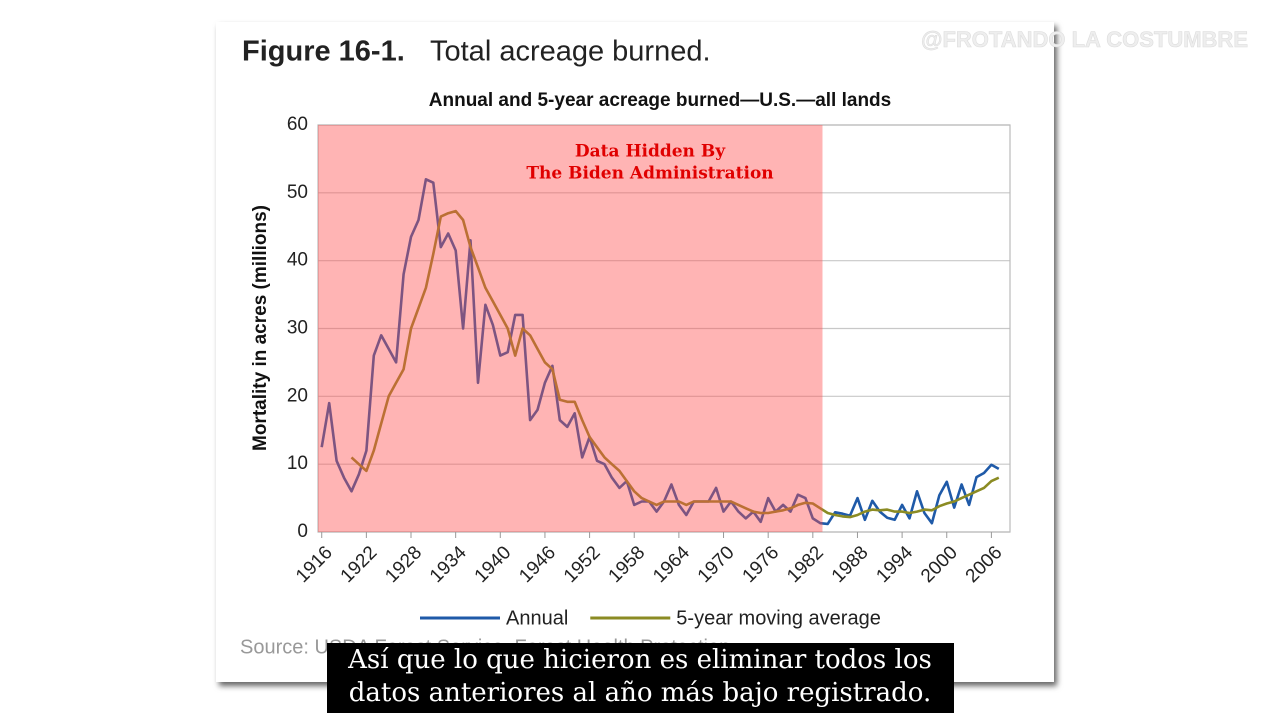 The width and height of the screenshot is (1280, 725). Describe the element at coordinates (1084, 39) in the screenshot. I see `watermark: @FROTANDO LA COSTUMBRE` at that location.